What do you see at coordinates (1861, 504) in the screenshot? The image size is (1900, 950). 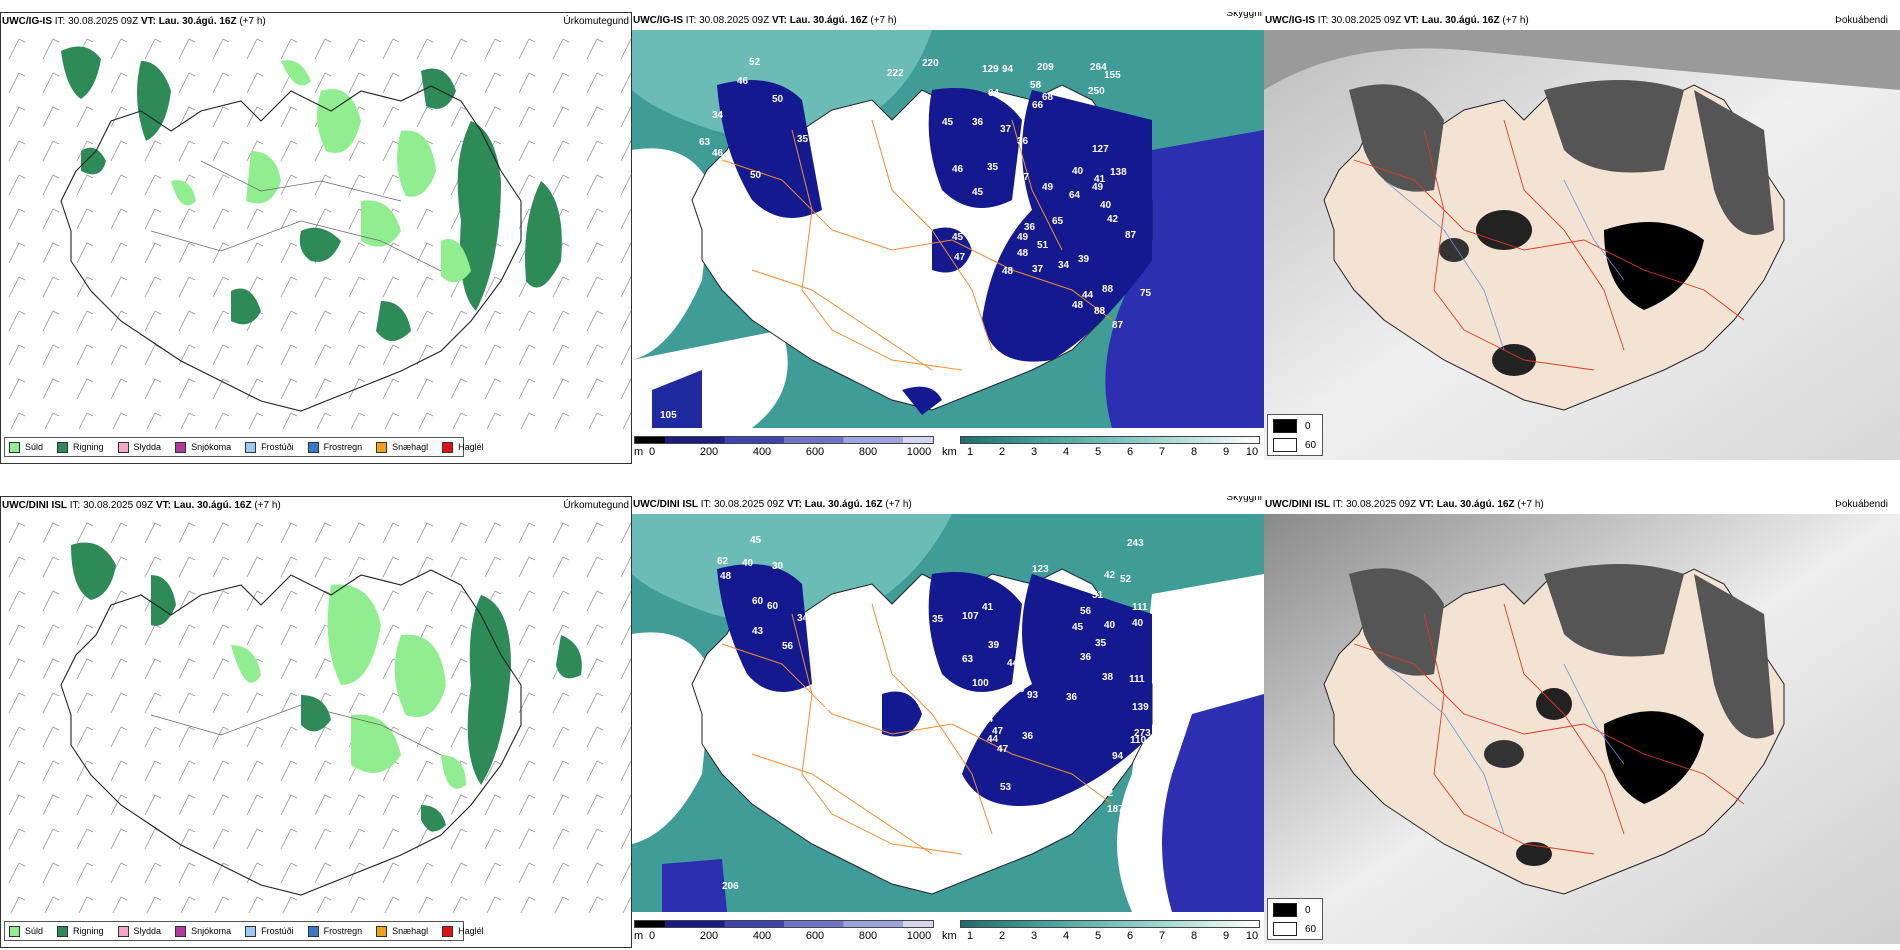 I see `panel-title: Þokuábendi` at bounding box center [1861, 504].